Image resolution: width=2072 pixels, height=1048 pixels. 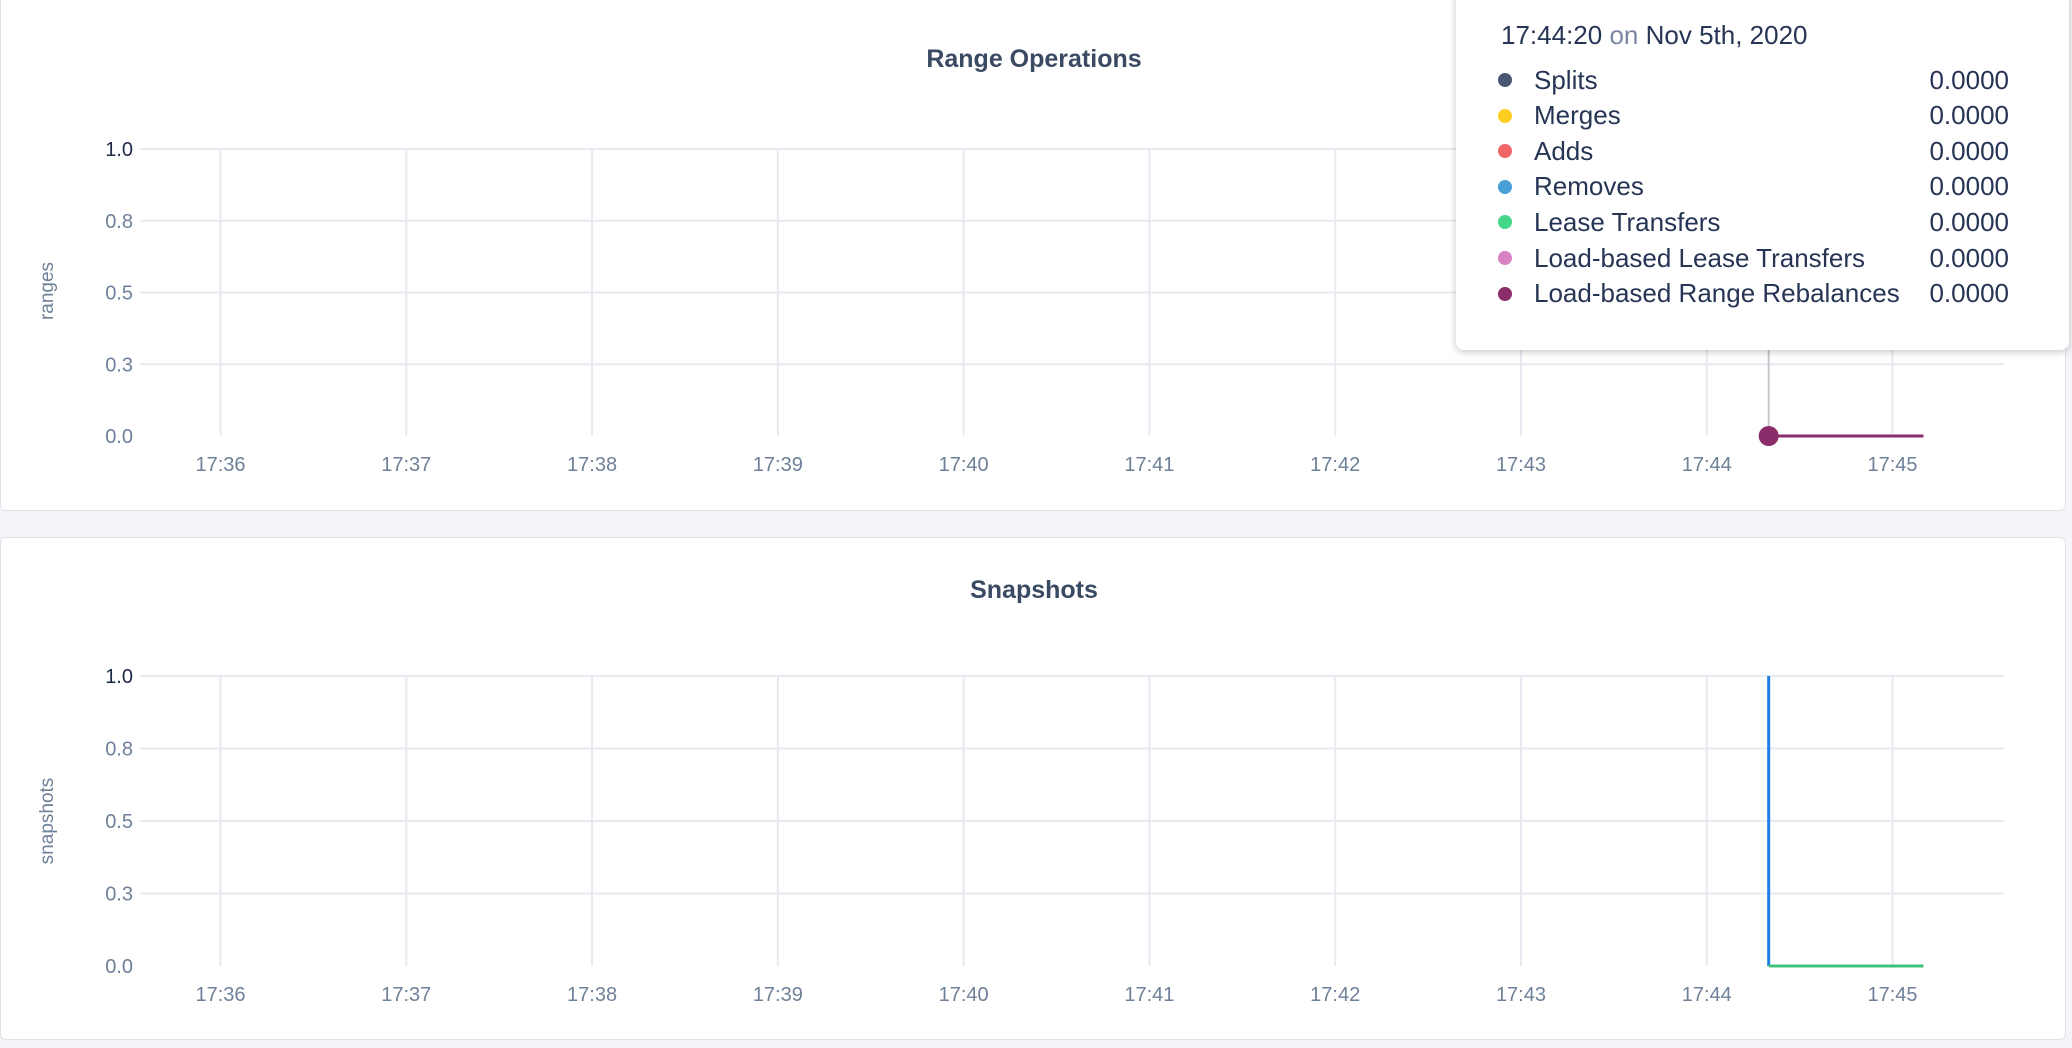 I want to click on series-label: Load-based Range Rebalances, so click(x=1717, y=293).